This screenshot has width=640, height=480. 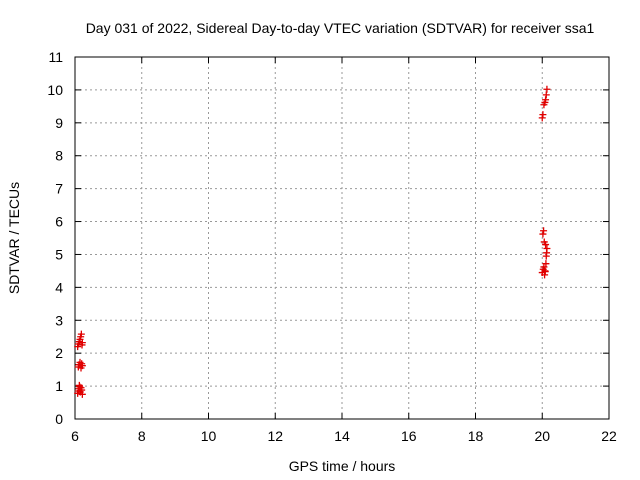 I want to click on x-axis-label: GPS time / hours, so click(x=342, y=466).